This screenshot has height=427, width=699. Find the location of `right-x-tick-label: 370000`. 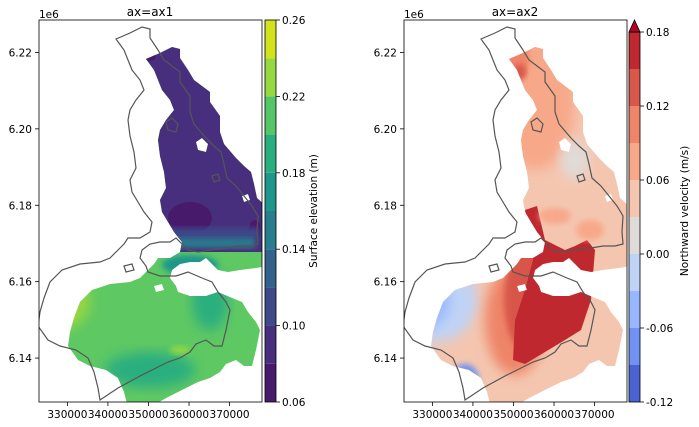

right-x-tick-label: 370000 is located at coordinates (595, 415).